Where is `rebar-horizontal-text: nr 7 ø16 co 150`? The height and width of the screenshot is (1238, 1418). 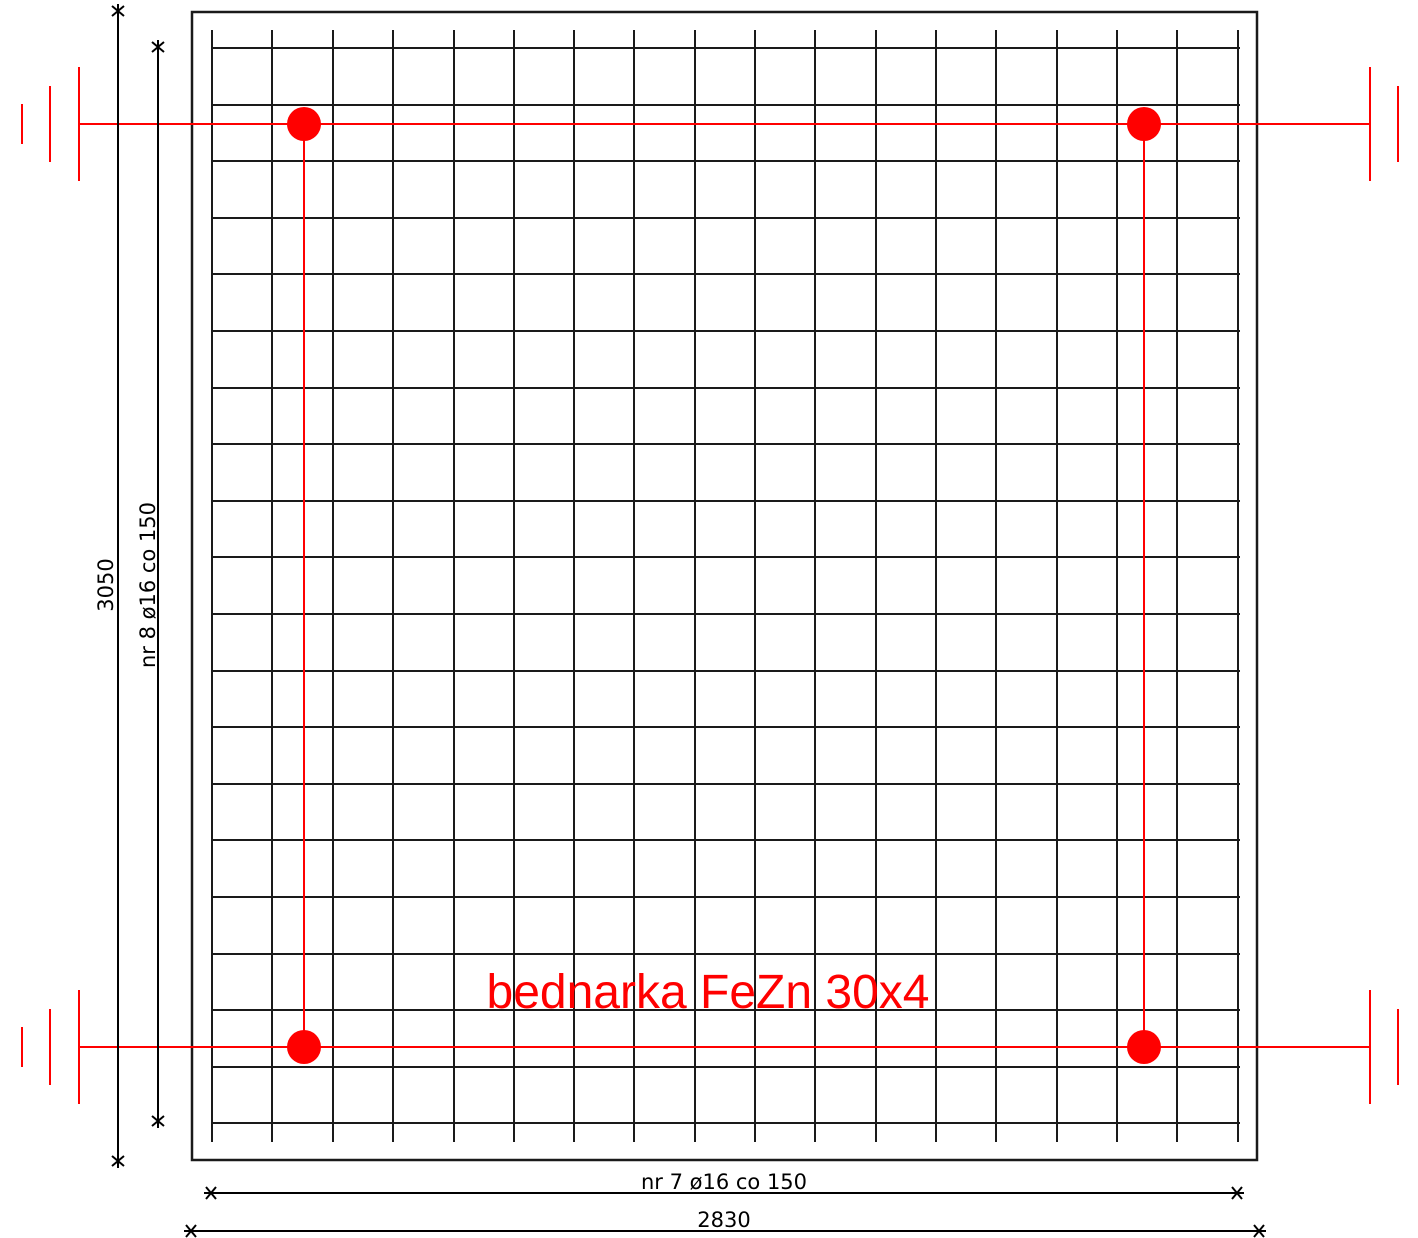
rebar-horizontal-text: nr 7 ø16 co 150 is located at coordinates (724, 1182).